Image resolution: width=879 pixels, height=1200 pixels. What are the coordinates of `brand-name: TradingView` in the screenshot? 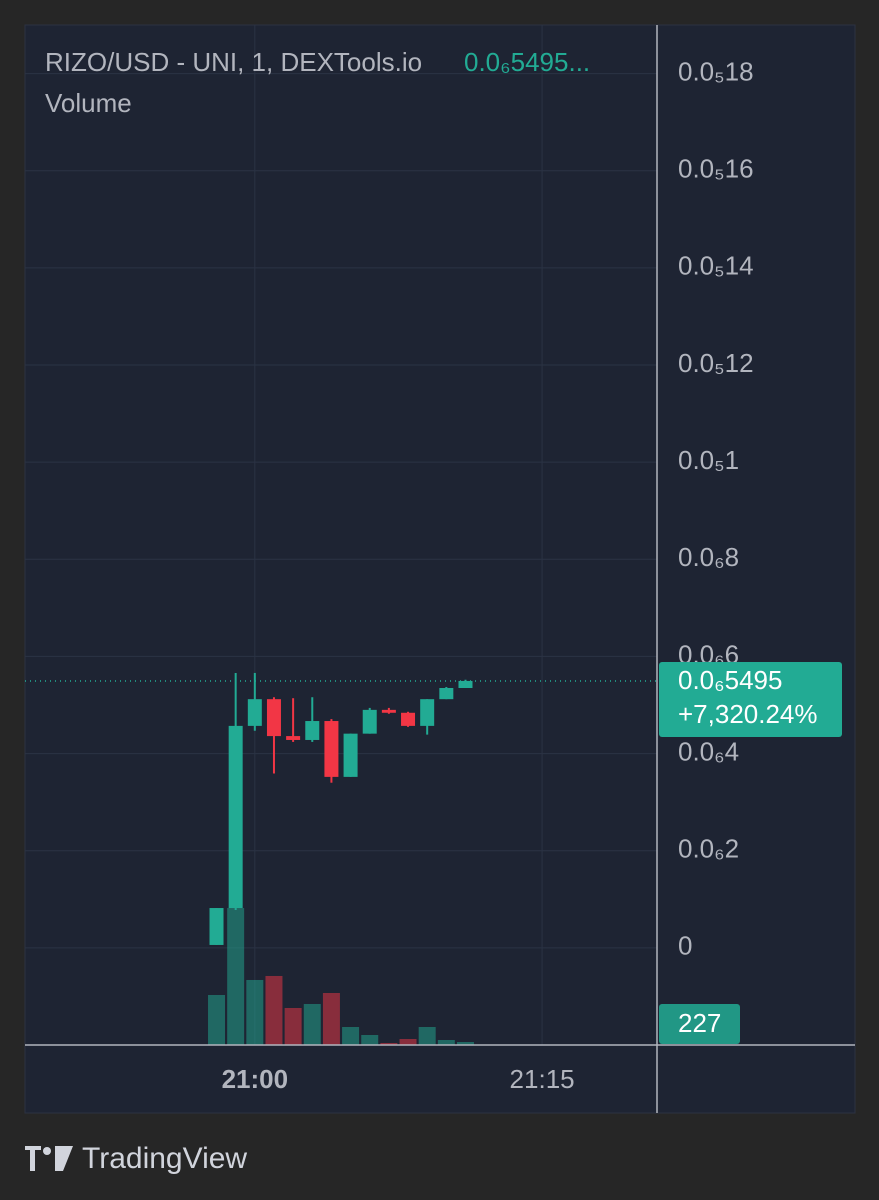 It's located at (164, 1158).